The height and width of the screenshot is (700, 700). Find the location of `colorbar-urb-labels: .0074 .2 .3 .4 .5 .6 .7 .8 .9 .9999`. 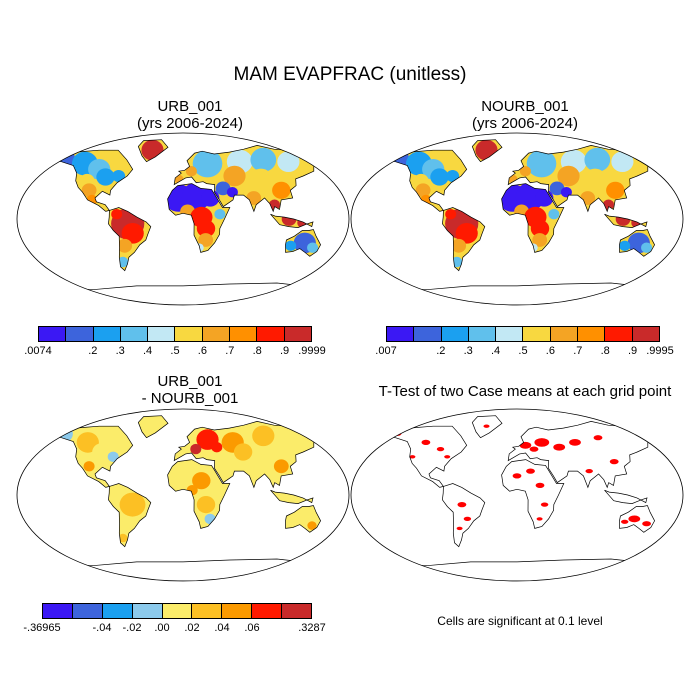

colorbar-urb-labels: .0074 .2 .3 .4 .5 .6 .7 .8 .9 .9999 is located at coordinates (175, 352).